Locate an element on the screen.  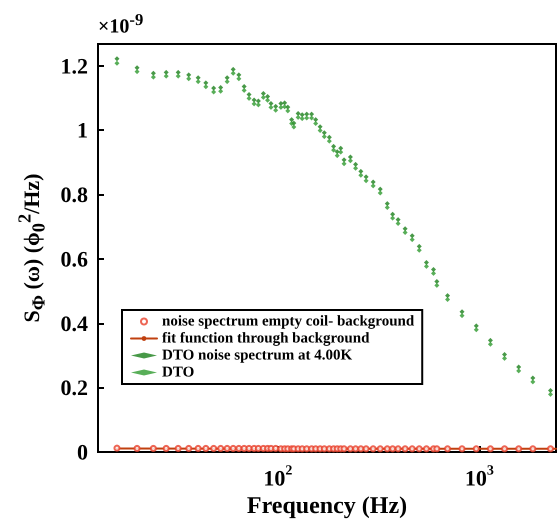
legend-label: noise spectrum empty coil- background is located at coordinates (288, 322).